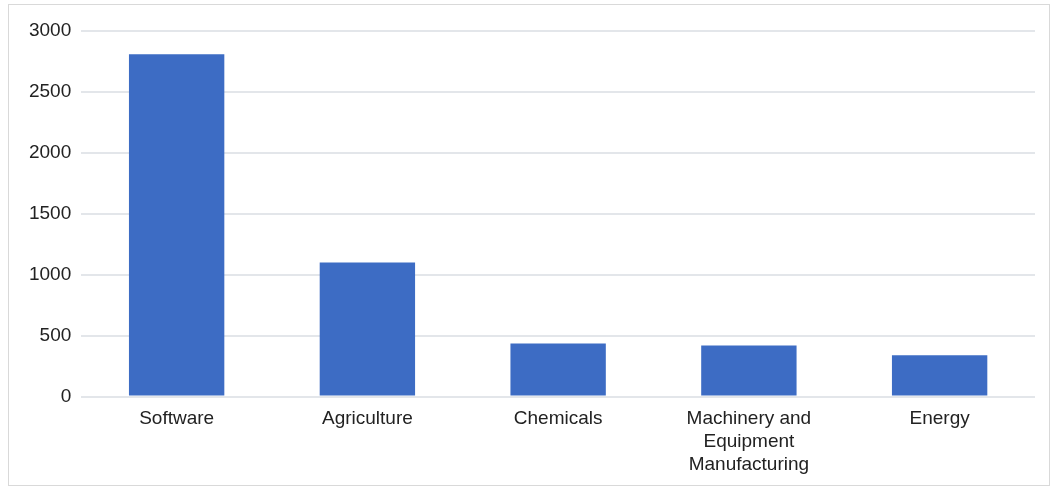 The width and height of the screenshot is (1057, 489). Describe the element at coordinates (940, 418) in the screenshot. I see `x-tick-label: Energy` at that location.